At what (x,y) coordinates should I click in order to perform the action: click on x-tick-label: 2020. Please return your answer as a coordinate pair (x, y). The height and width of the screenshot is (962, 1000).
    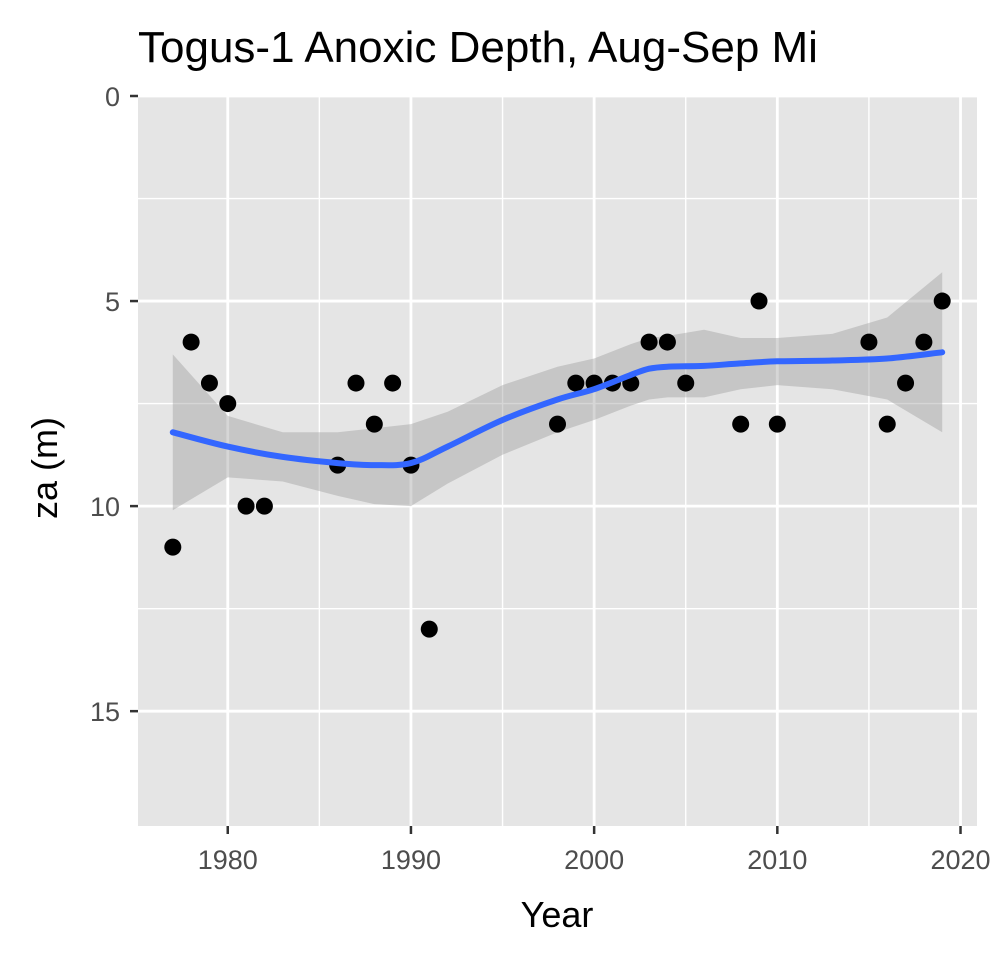
    Looking at the image, I should click on (960, 860).